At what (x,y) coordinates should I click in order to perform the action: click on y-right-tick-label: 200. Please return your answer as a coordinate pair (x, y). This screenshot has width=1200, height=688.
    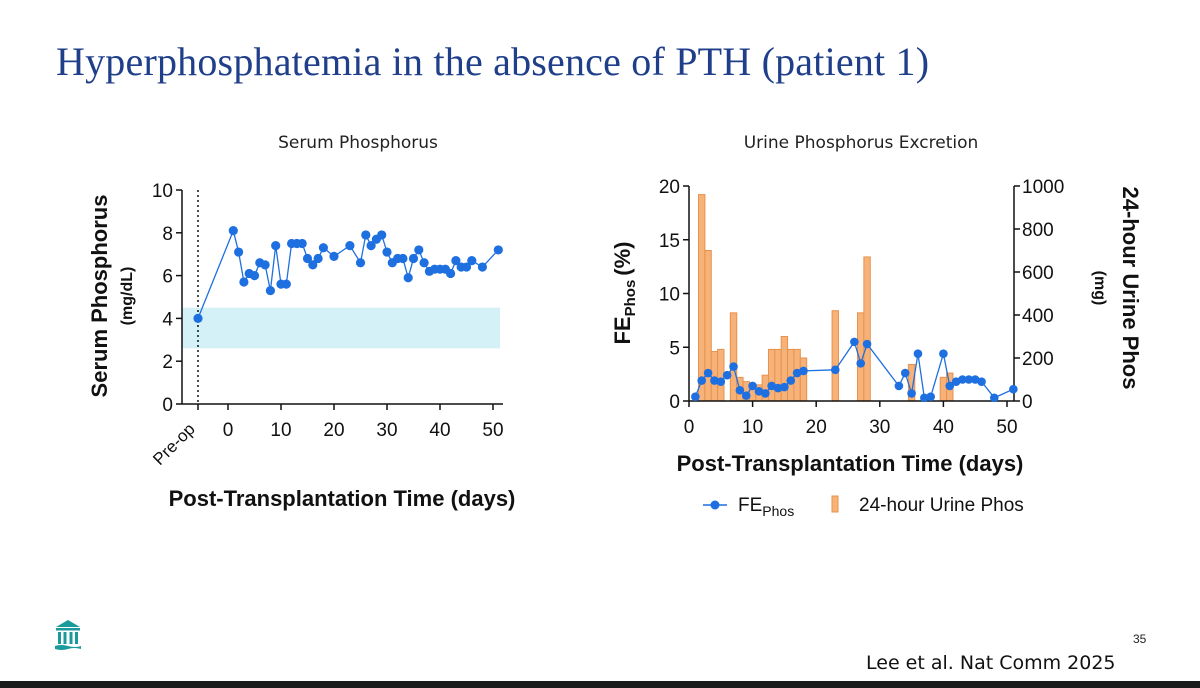
    Looking at the image, I should click on (1038, 359).